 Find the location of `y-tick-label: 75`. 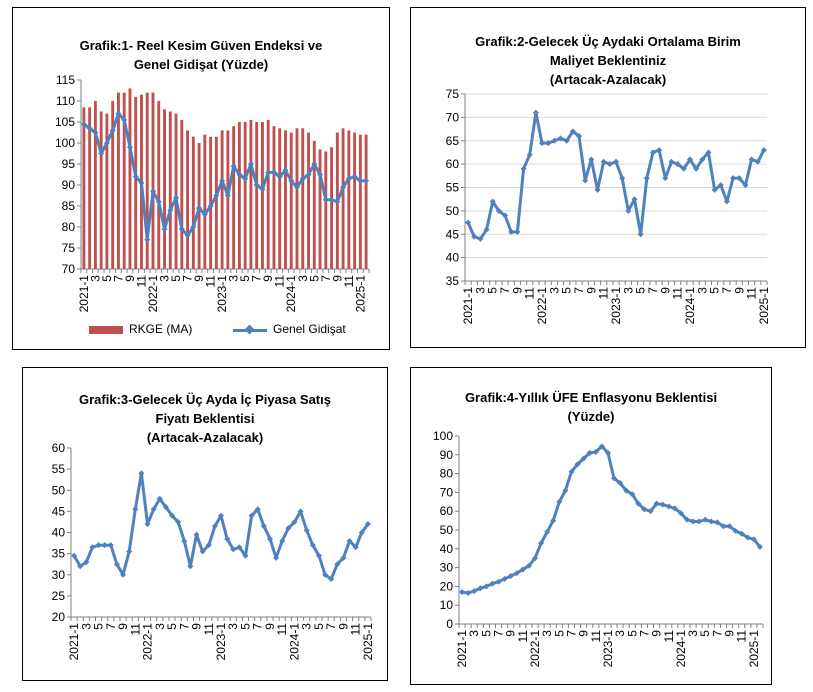

y-tick-label: 75 is located at coordinates (453, 94).